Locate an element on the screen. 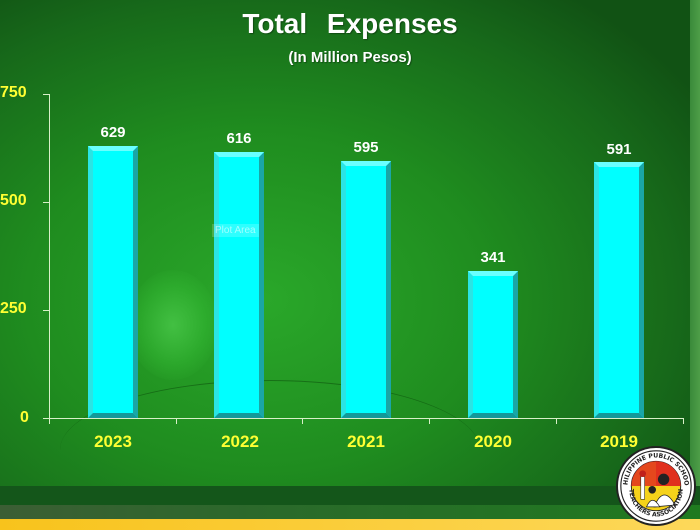 This screenshot has width=700, height=530. bar-2019 is located at coordinates (619, 290).